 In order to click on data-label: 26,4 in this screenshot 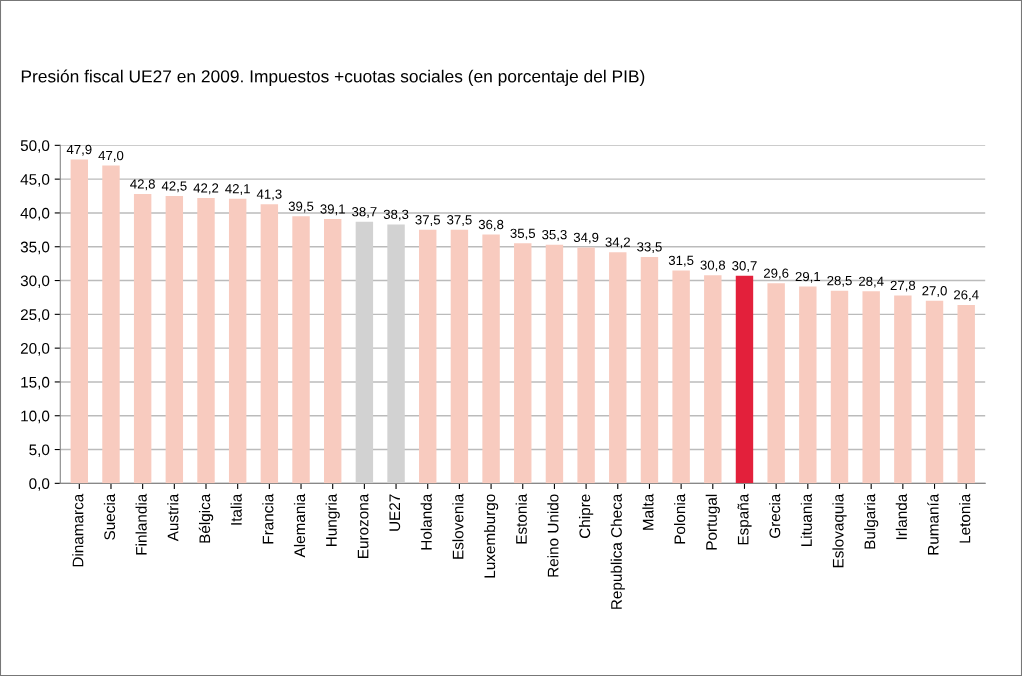, I will do `click(966, 296)`.